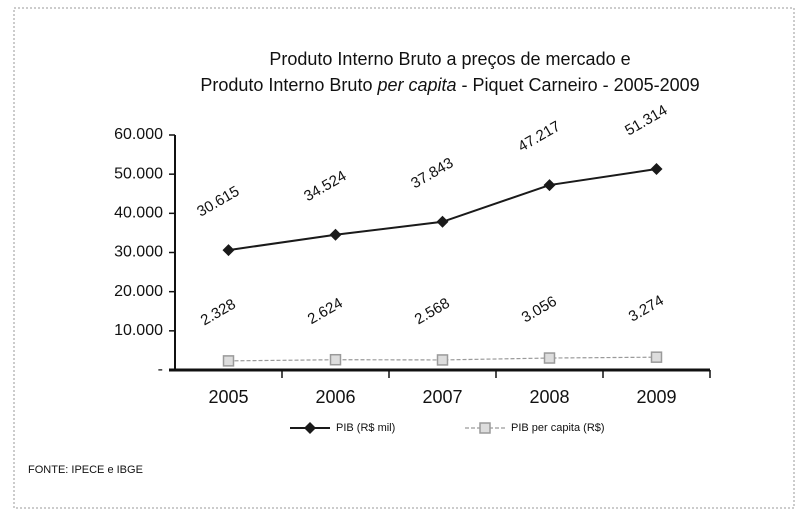 The height and width of the screenshot is (520, 807). I want to click on y-tick-label: 30.000, so click(138, 252).